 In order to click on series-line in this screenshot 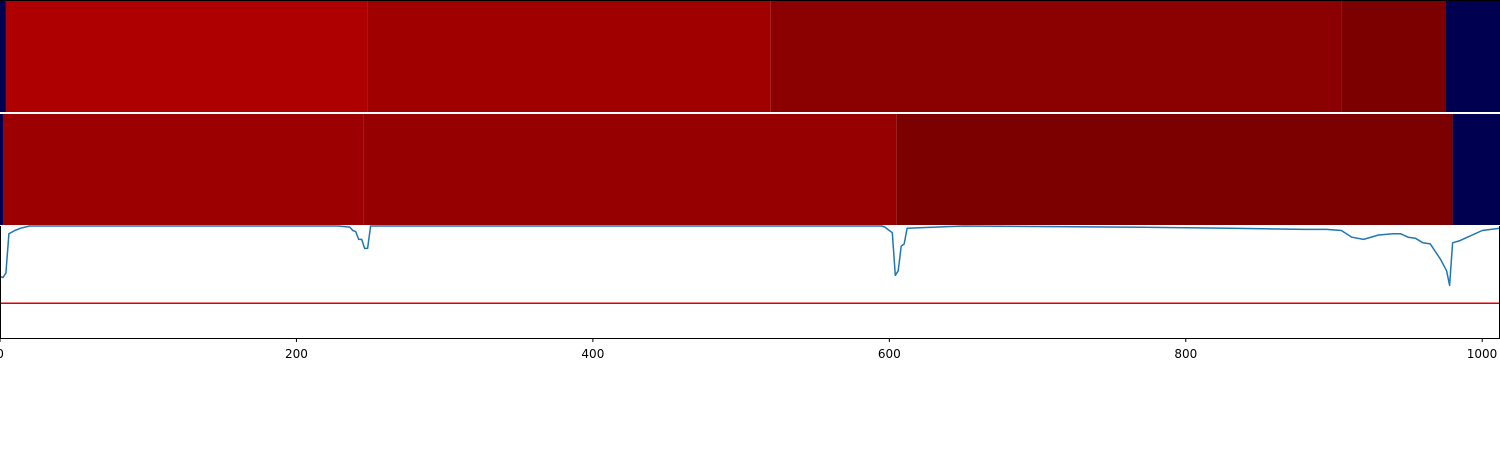, I will do `click(750, 256)`.